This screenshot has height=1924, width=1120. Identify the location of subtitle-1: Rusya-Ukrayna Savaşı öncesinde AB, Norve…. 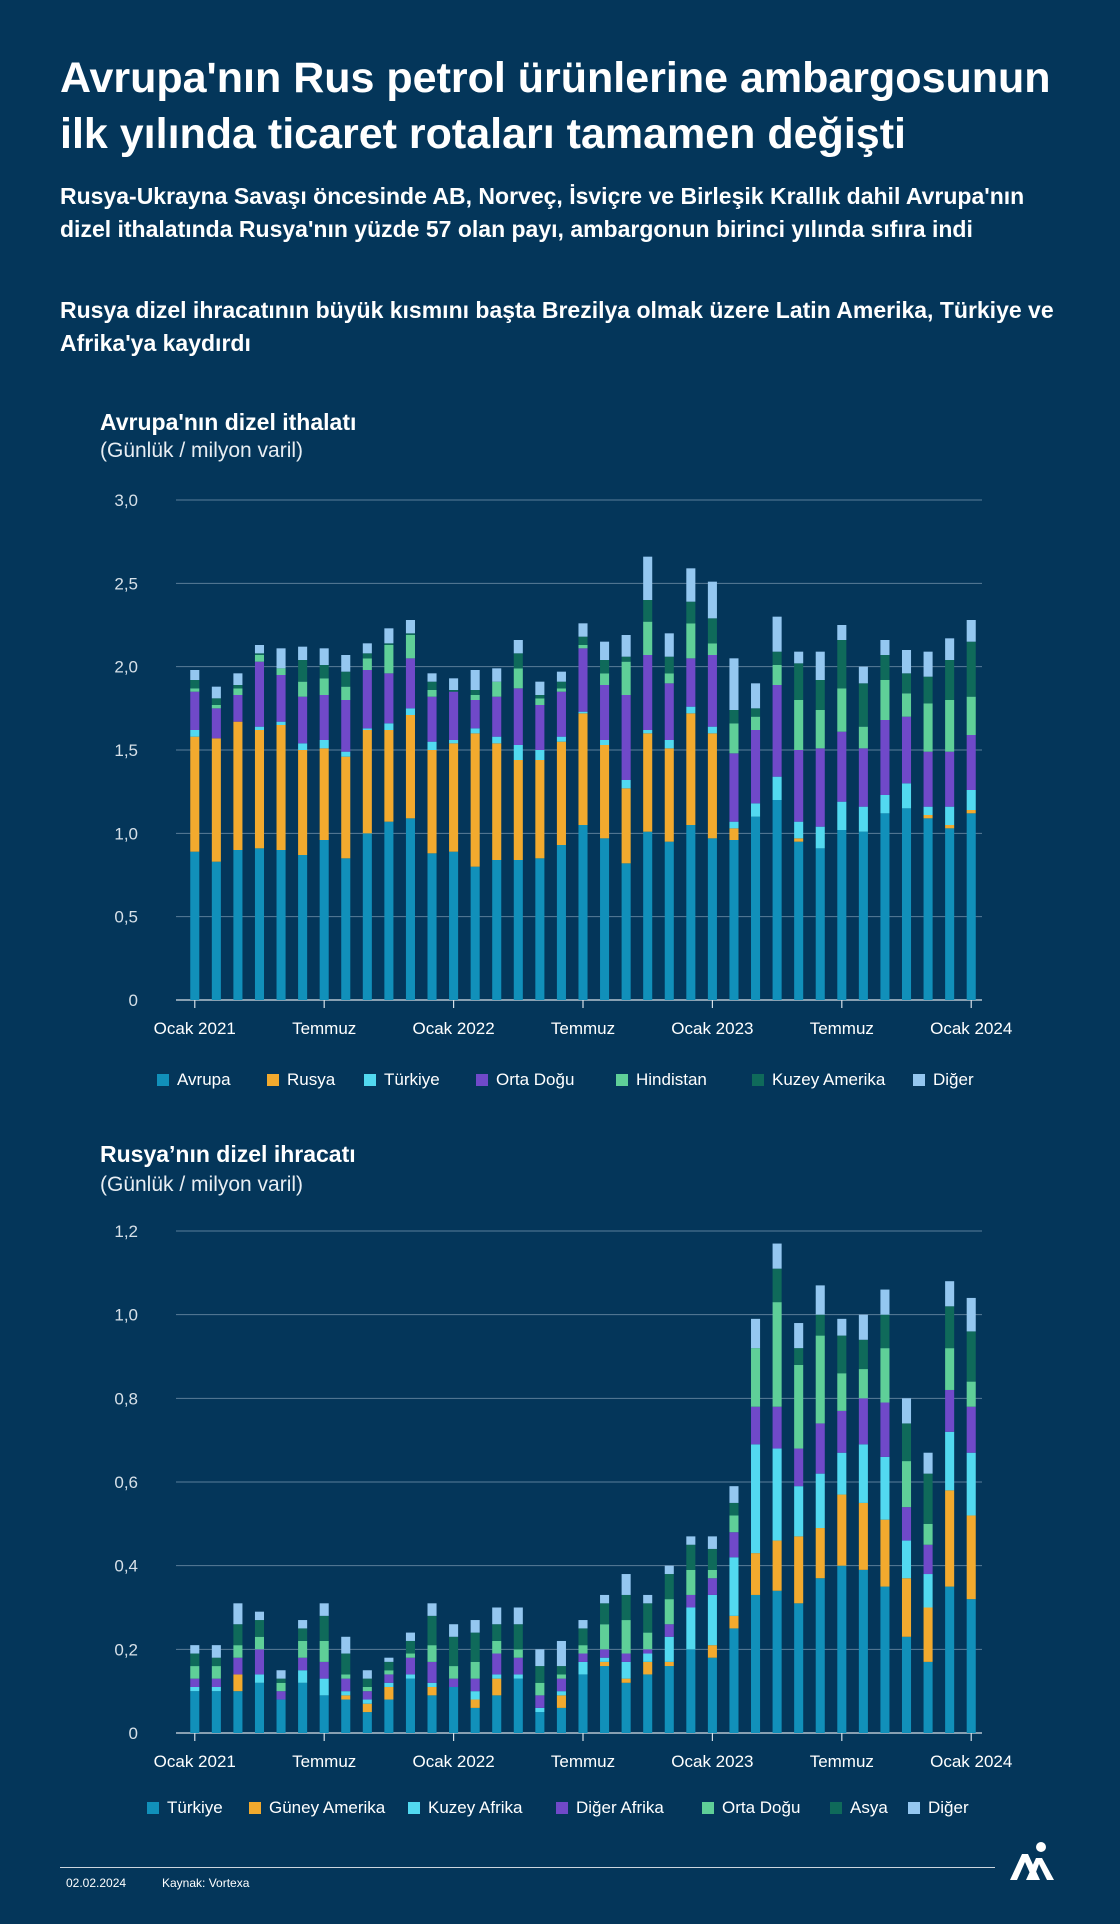
(542, 212).